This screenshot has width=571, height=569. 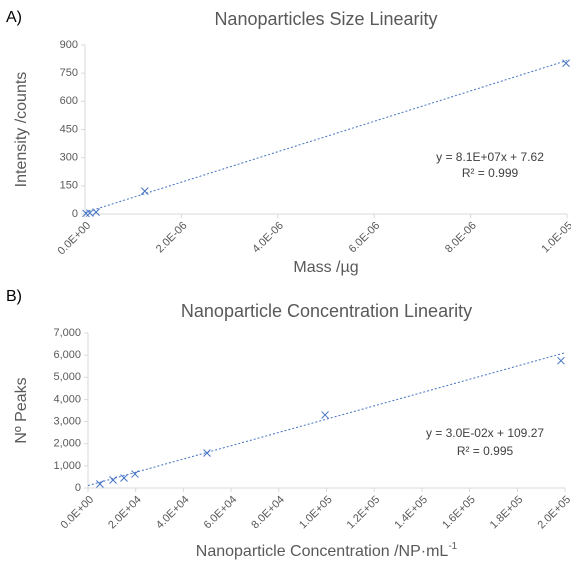 I want to click on y-tick-label: 6,000, so click(x=67, y=355).